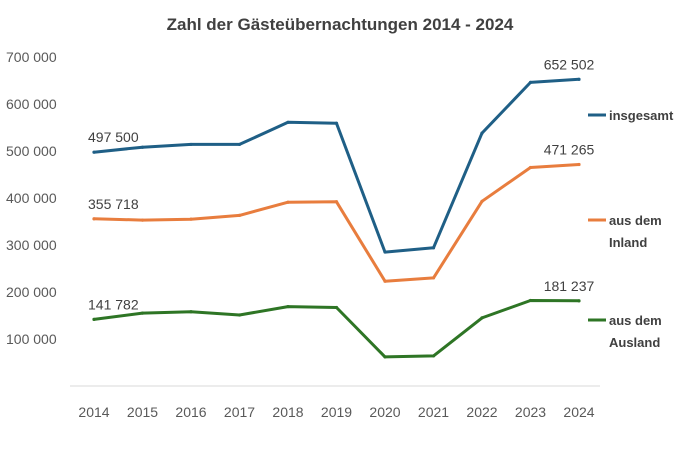  Describe the element at coordinates (569, 286) in the screenshot. I see `data-label: 181 237` at that location.